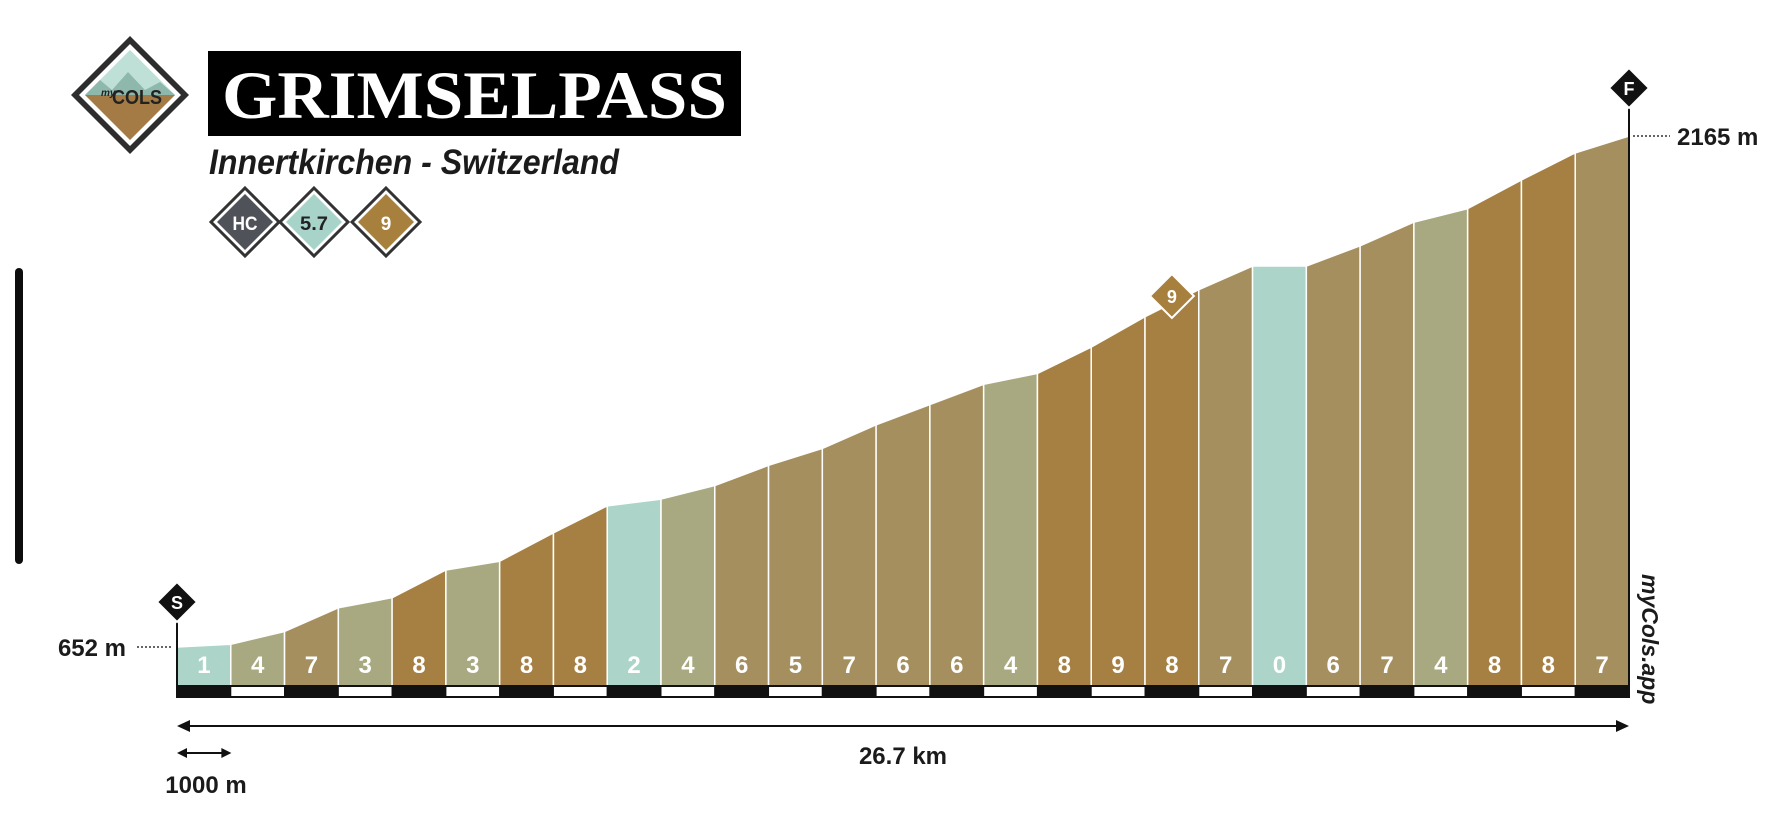 The image size is (1792, 828). I want to click on title-background, so click(474, 93).